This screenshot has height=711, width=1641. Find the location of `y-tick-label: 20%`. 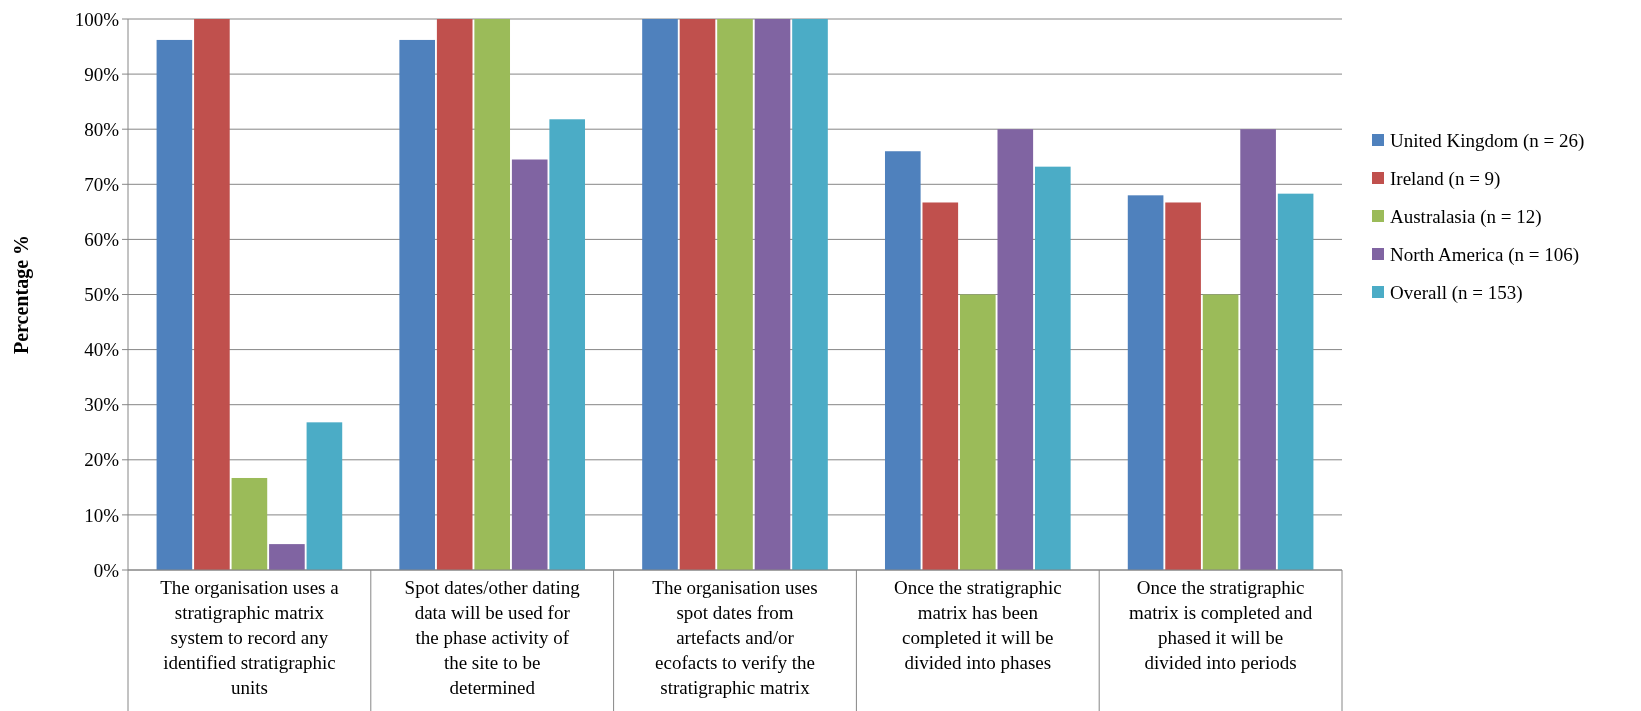

y-tick-label: 20% is located at coordinates (102, 460).